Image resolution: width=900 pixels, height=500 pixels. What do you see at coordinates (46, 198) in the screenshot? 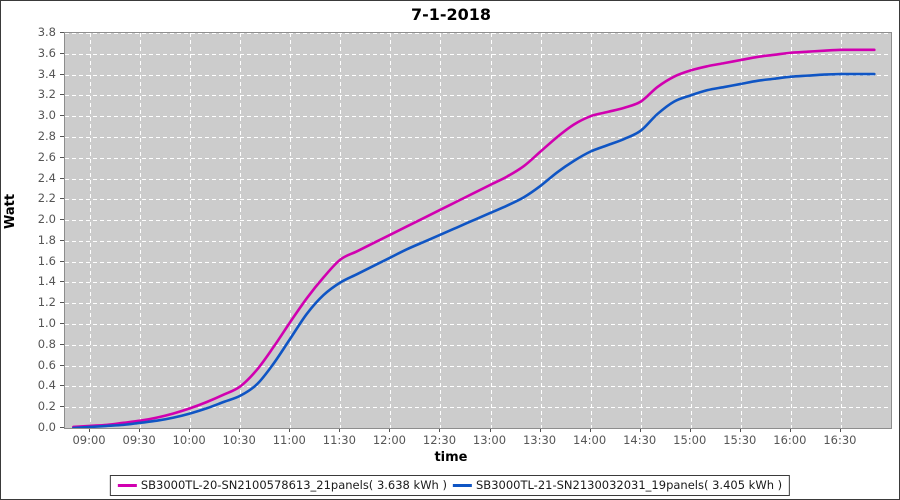
I see `y-tick-label: 2.2` at bounding box center [46, 198].